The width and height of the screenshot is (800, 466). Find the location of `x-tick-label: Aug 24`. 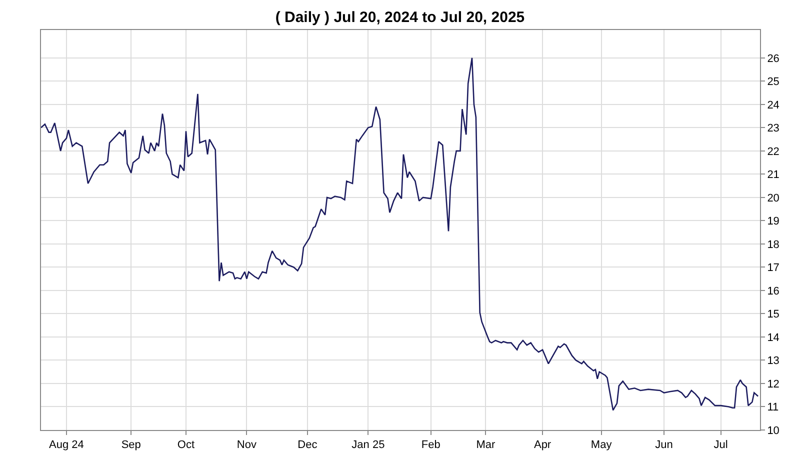

x-tick-label: Aug 24 is located at coordinates (66, 445).